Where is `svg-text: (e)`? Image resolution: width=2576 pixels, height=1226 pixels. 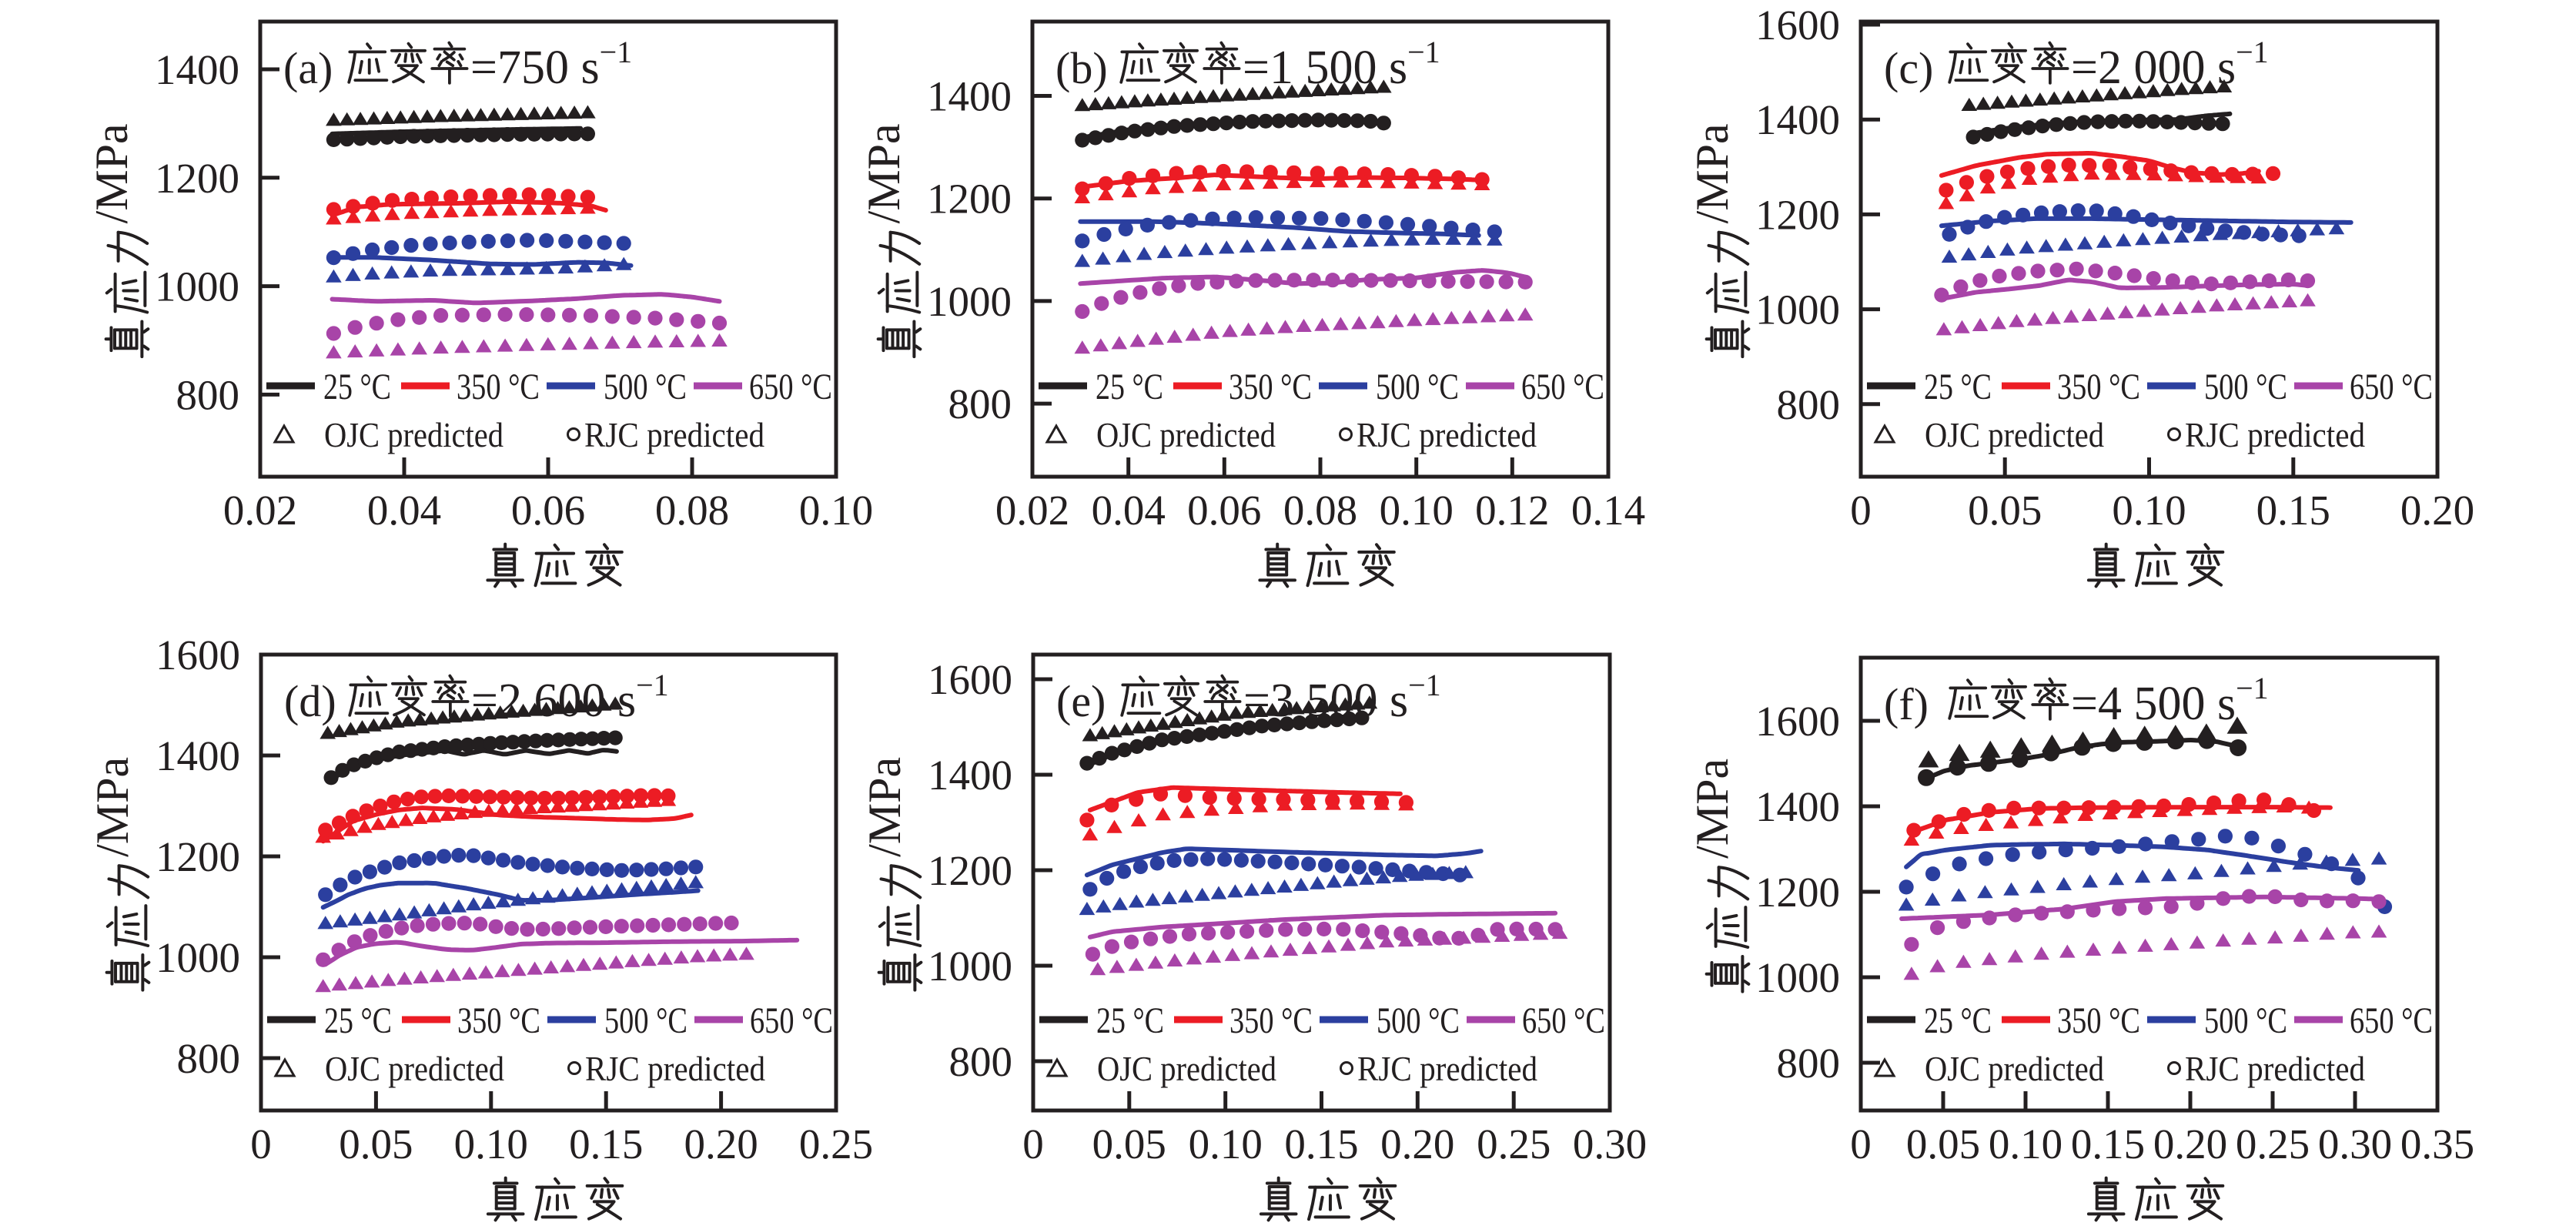
svg-text: (e) is located at coordinates (1081, 701).